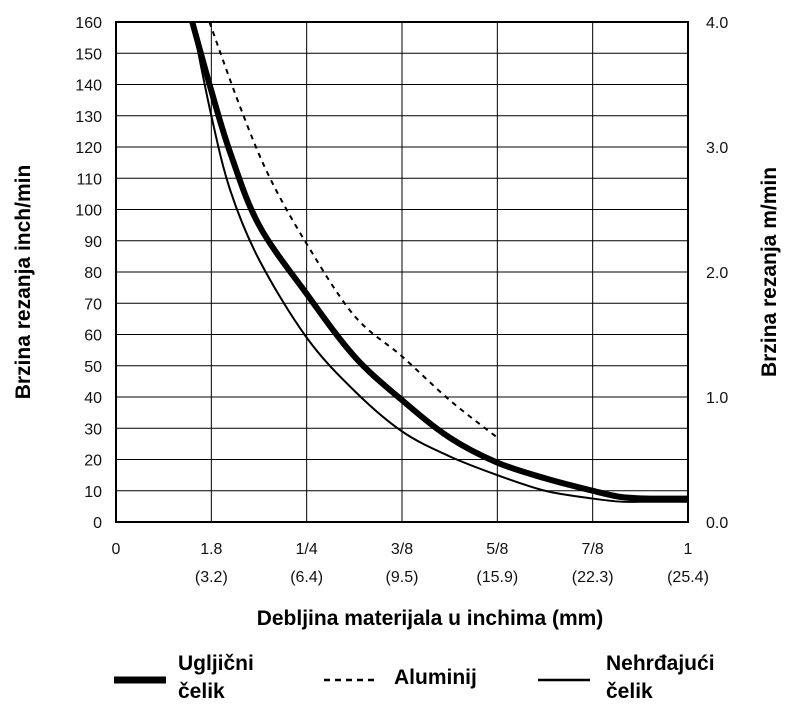 This screenshot has height=713, width=788. I want to click on y2-tick-label: 1.0, so click(717, 398).